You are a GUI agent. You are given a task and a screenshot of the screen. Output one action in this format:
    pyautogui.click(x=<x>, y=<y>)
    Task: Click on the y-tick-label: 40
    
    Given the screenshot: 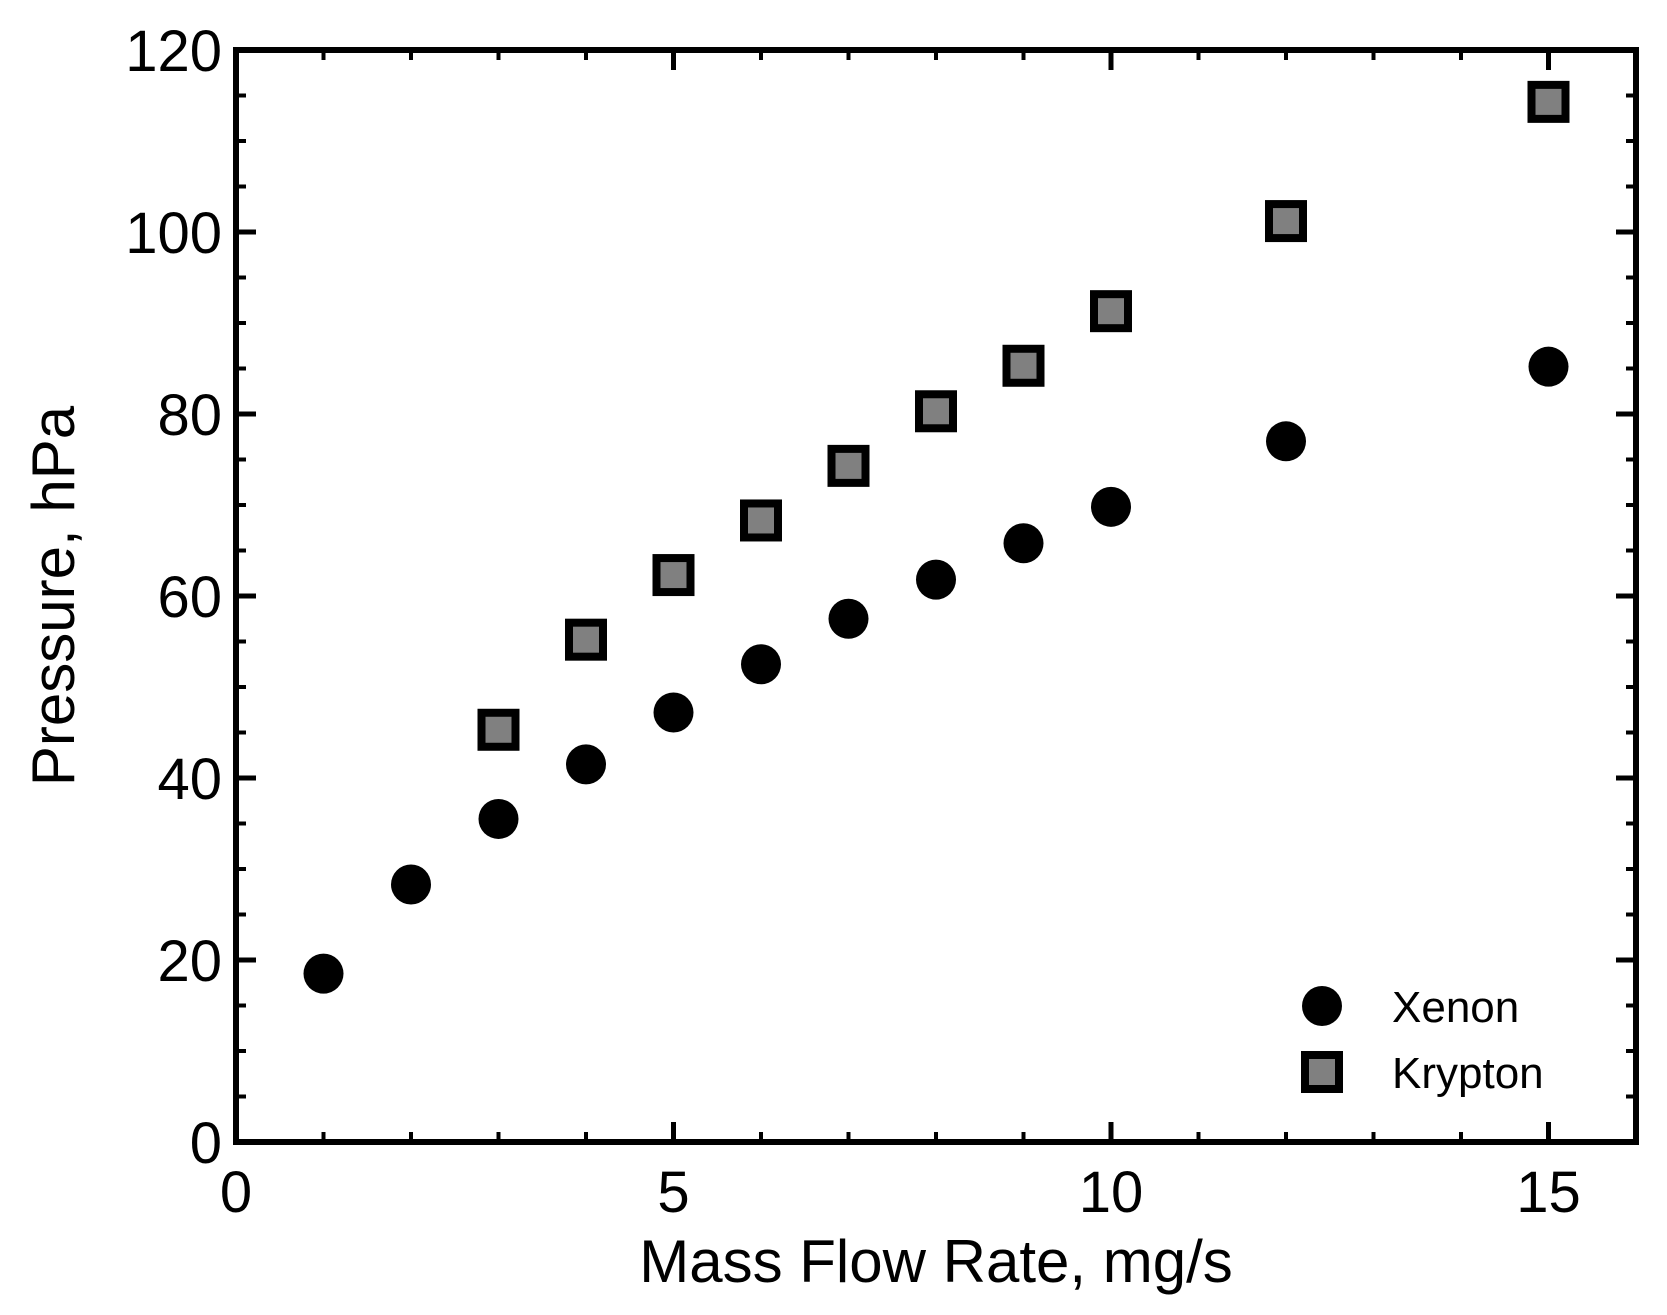 What is the action you would take?
    pyautogui.click(x=189, y=779)
    